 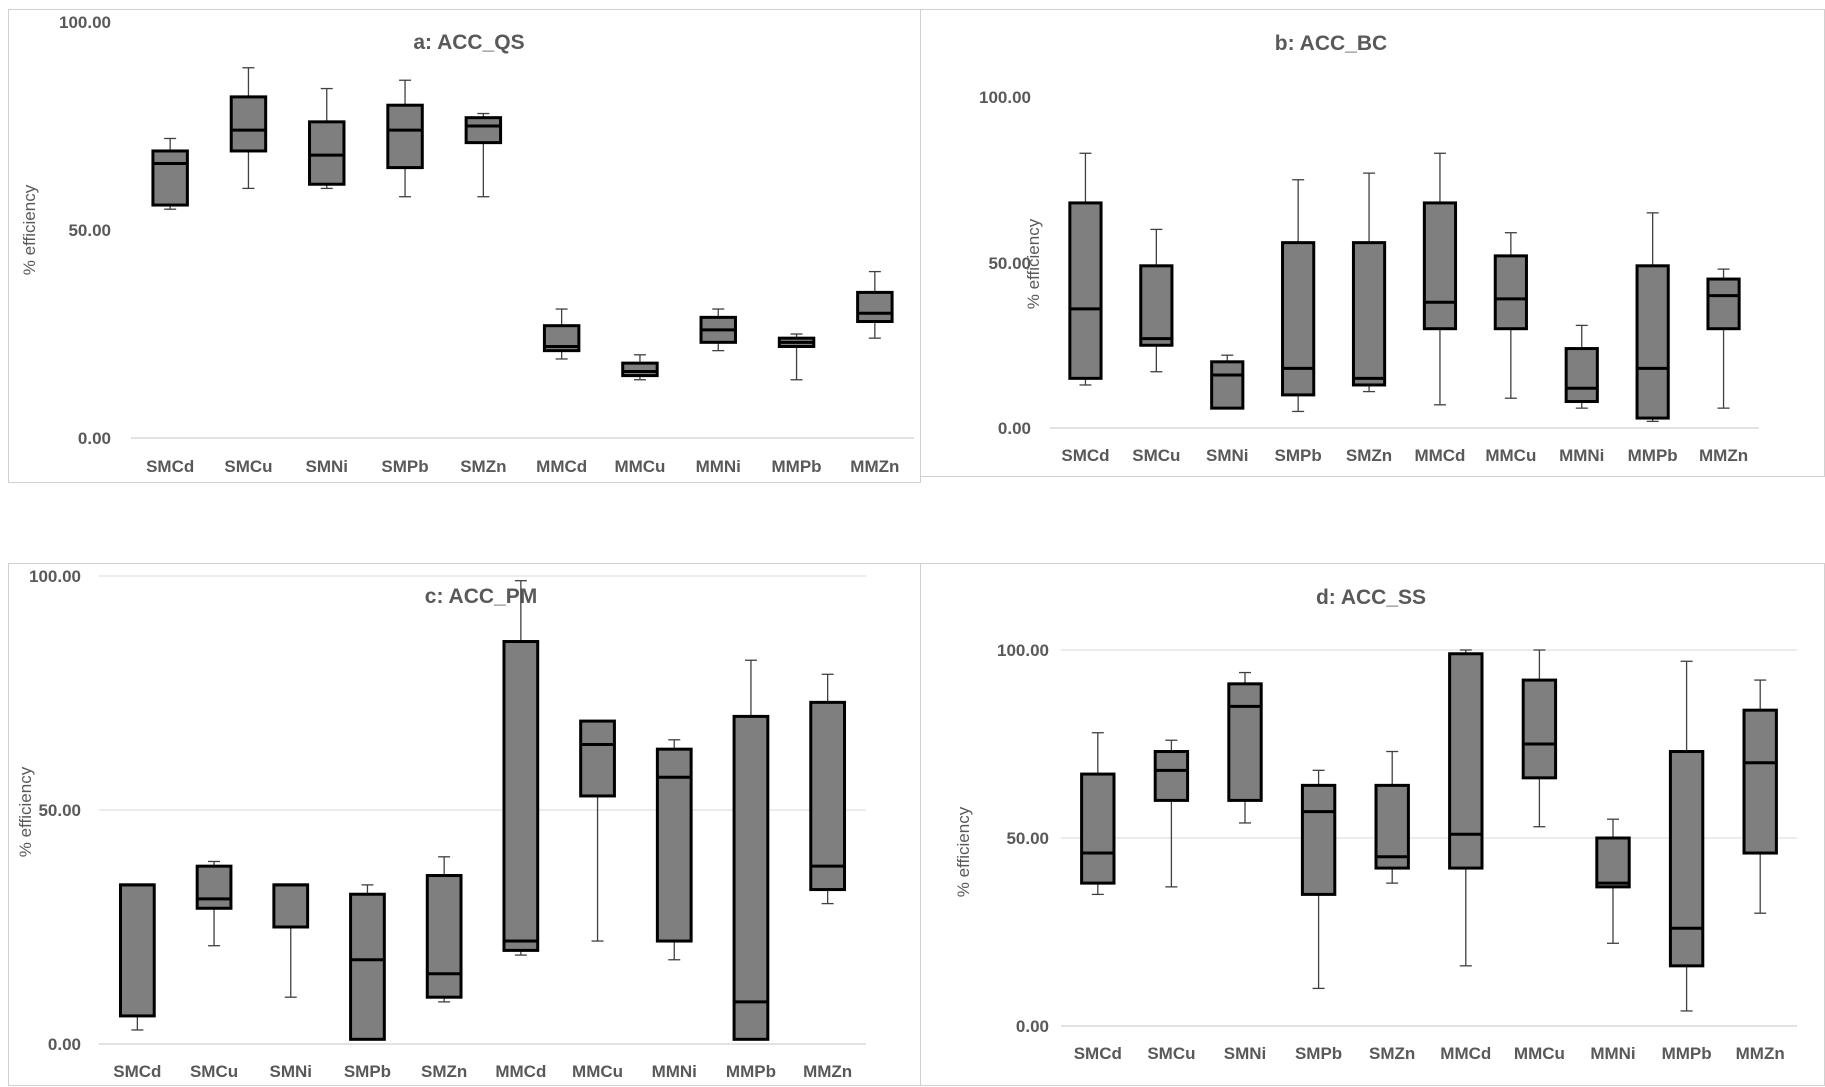 I want to click on chart-title: d: ACC_SS, so click(x=1371, y=597).